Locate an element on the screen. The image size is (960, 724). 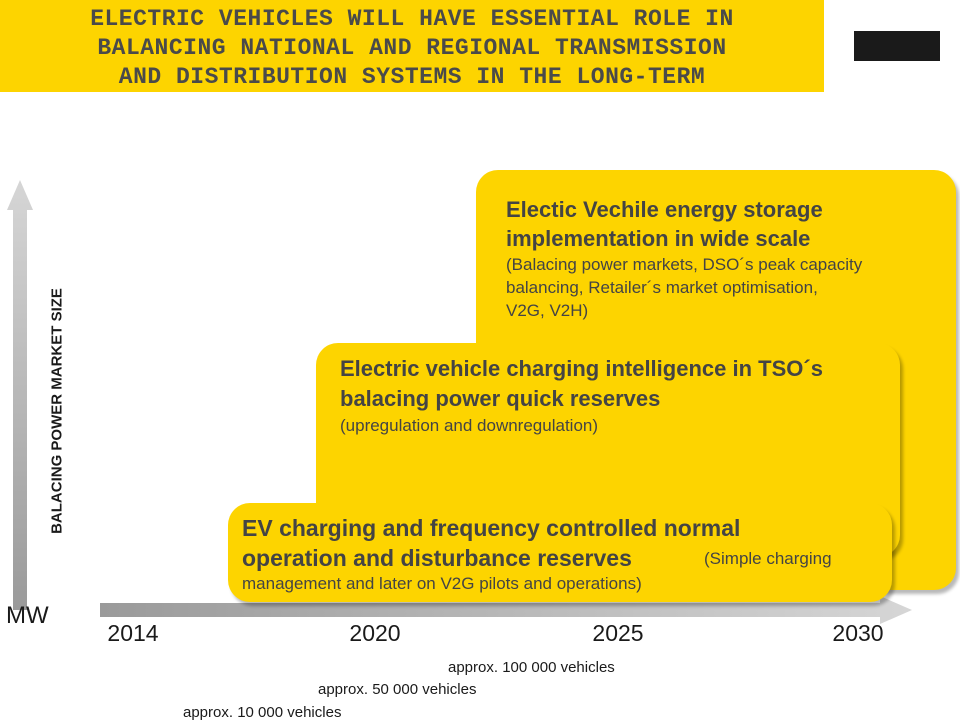
year-label-2025: 2025 is located at coordinates (618, 633).